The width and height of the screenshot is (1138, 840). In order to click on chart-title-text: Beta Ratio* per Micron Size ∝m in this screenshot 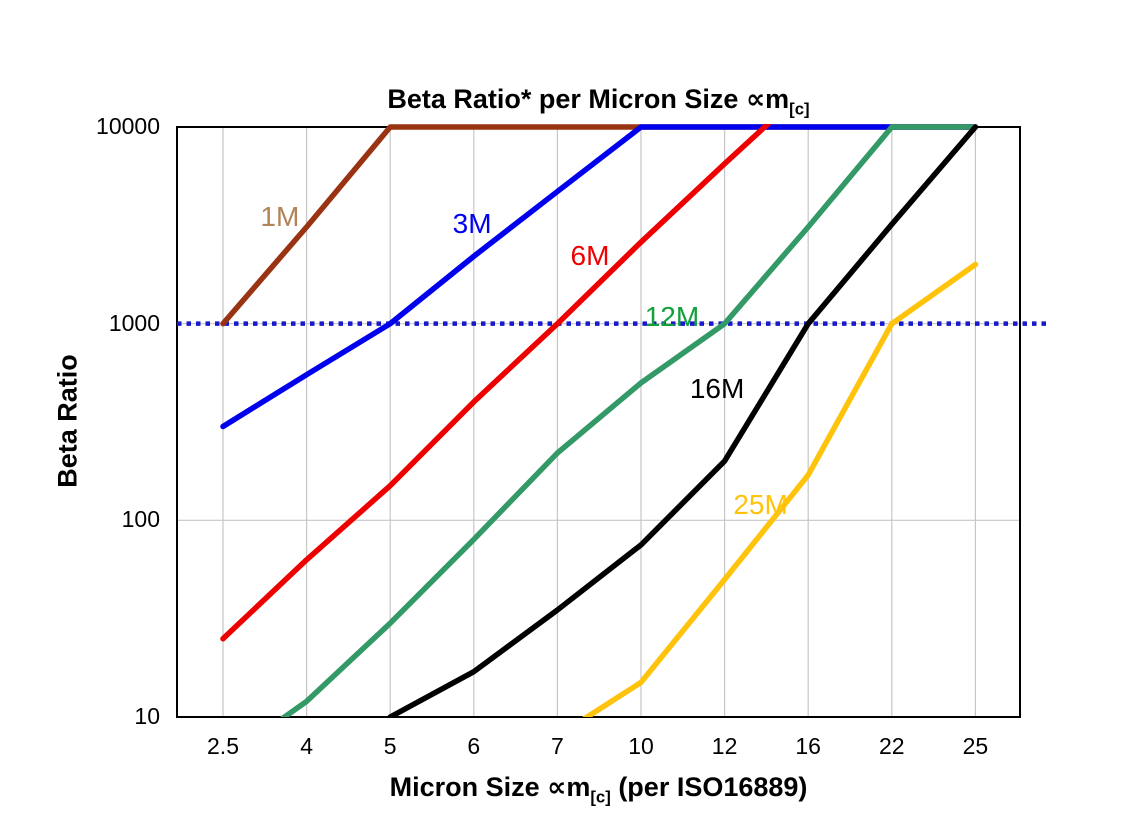, I will do `click(588, 99)`.